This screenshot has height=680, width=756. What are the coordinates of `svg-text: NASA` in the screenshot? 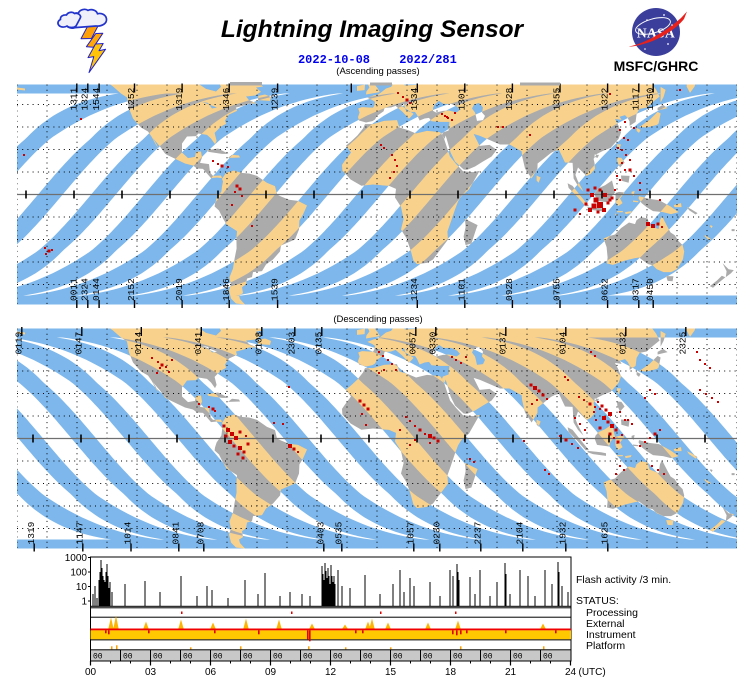 It's located at (656, 33).